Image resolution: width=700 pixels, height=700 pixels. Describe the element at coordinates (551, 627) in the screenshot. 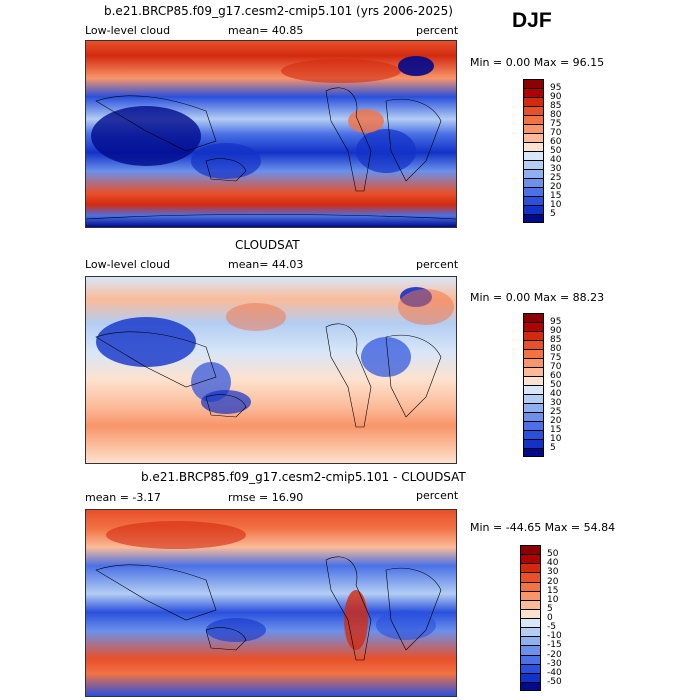

I see `colorbar-tick-label: -5` at that location.